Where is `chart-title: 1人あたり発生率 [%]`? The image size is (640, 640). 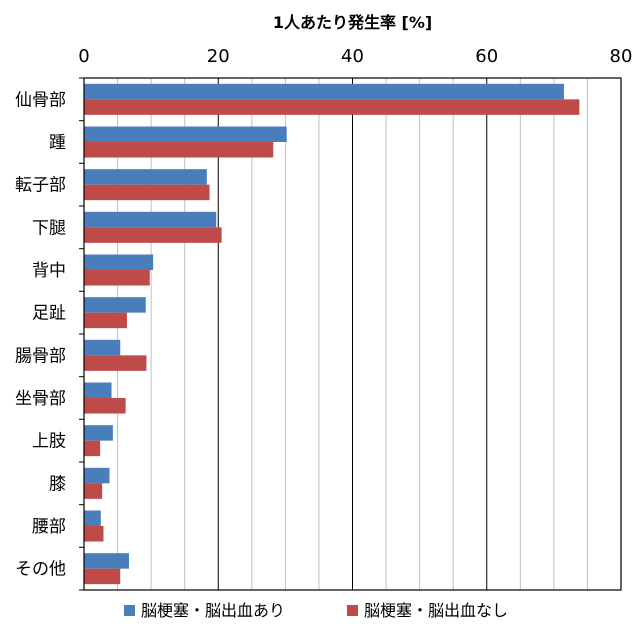 chart-title: 1人あたり発生率 [%] is located at coordinates (352, 22).